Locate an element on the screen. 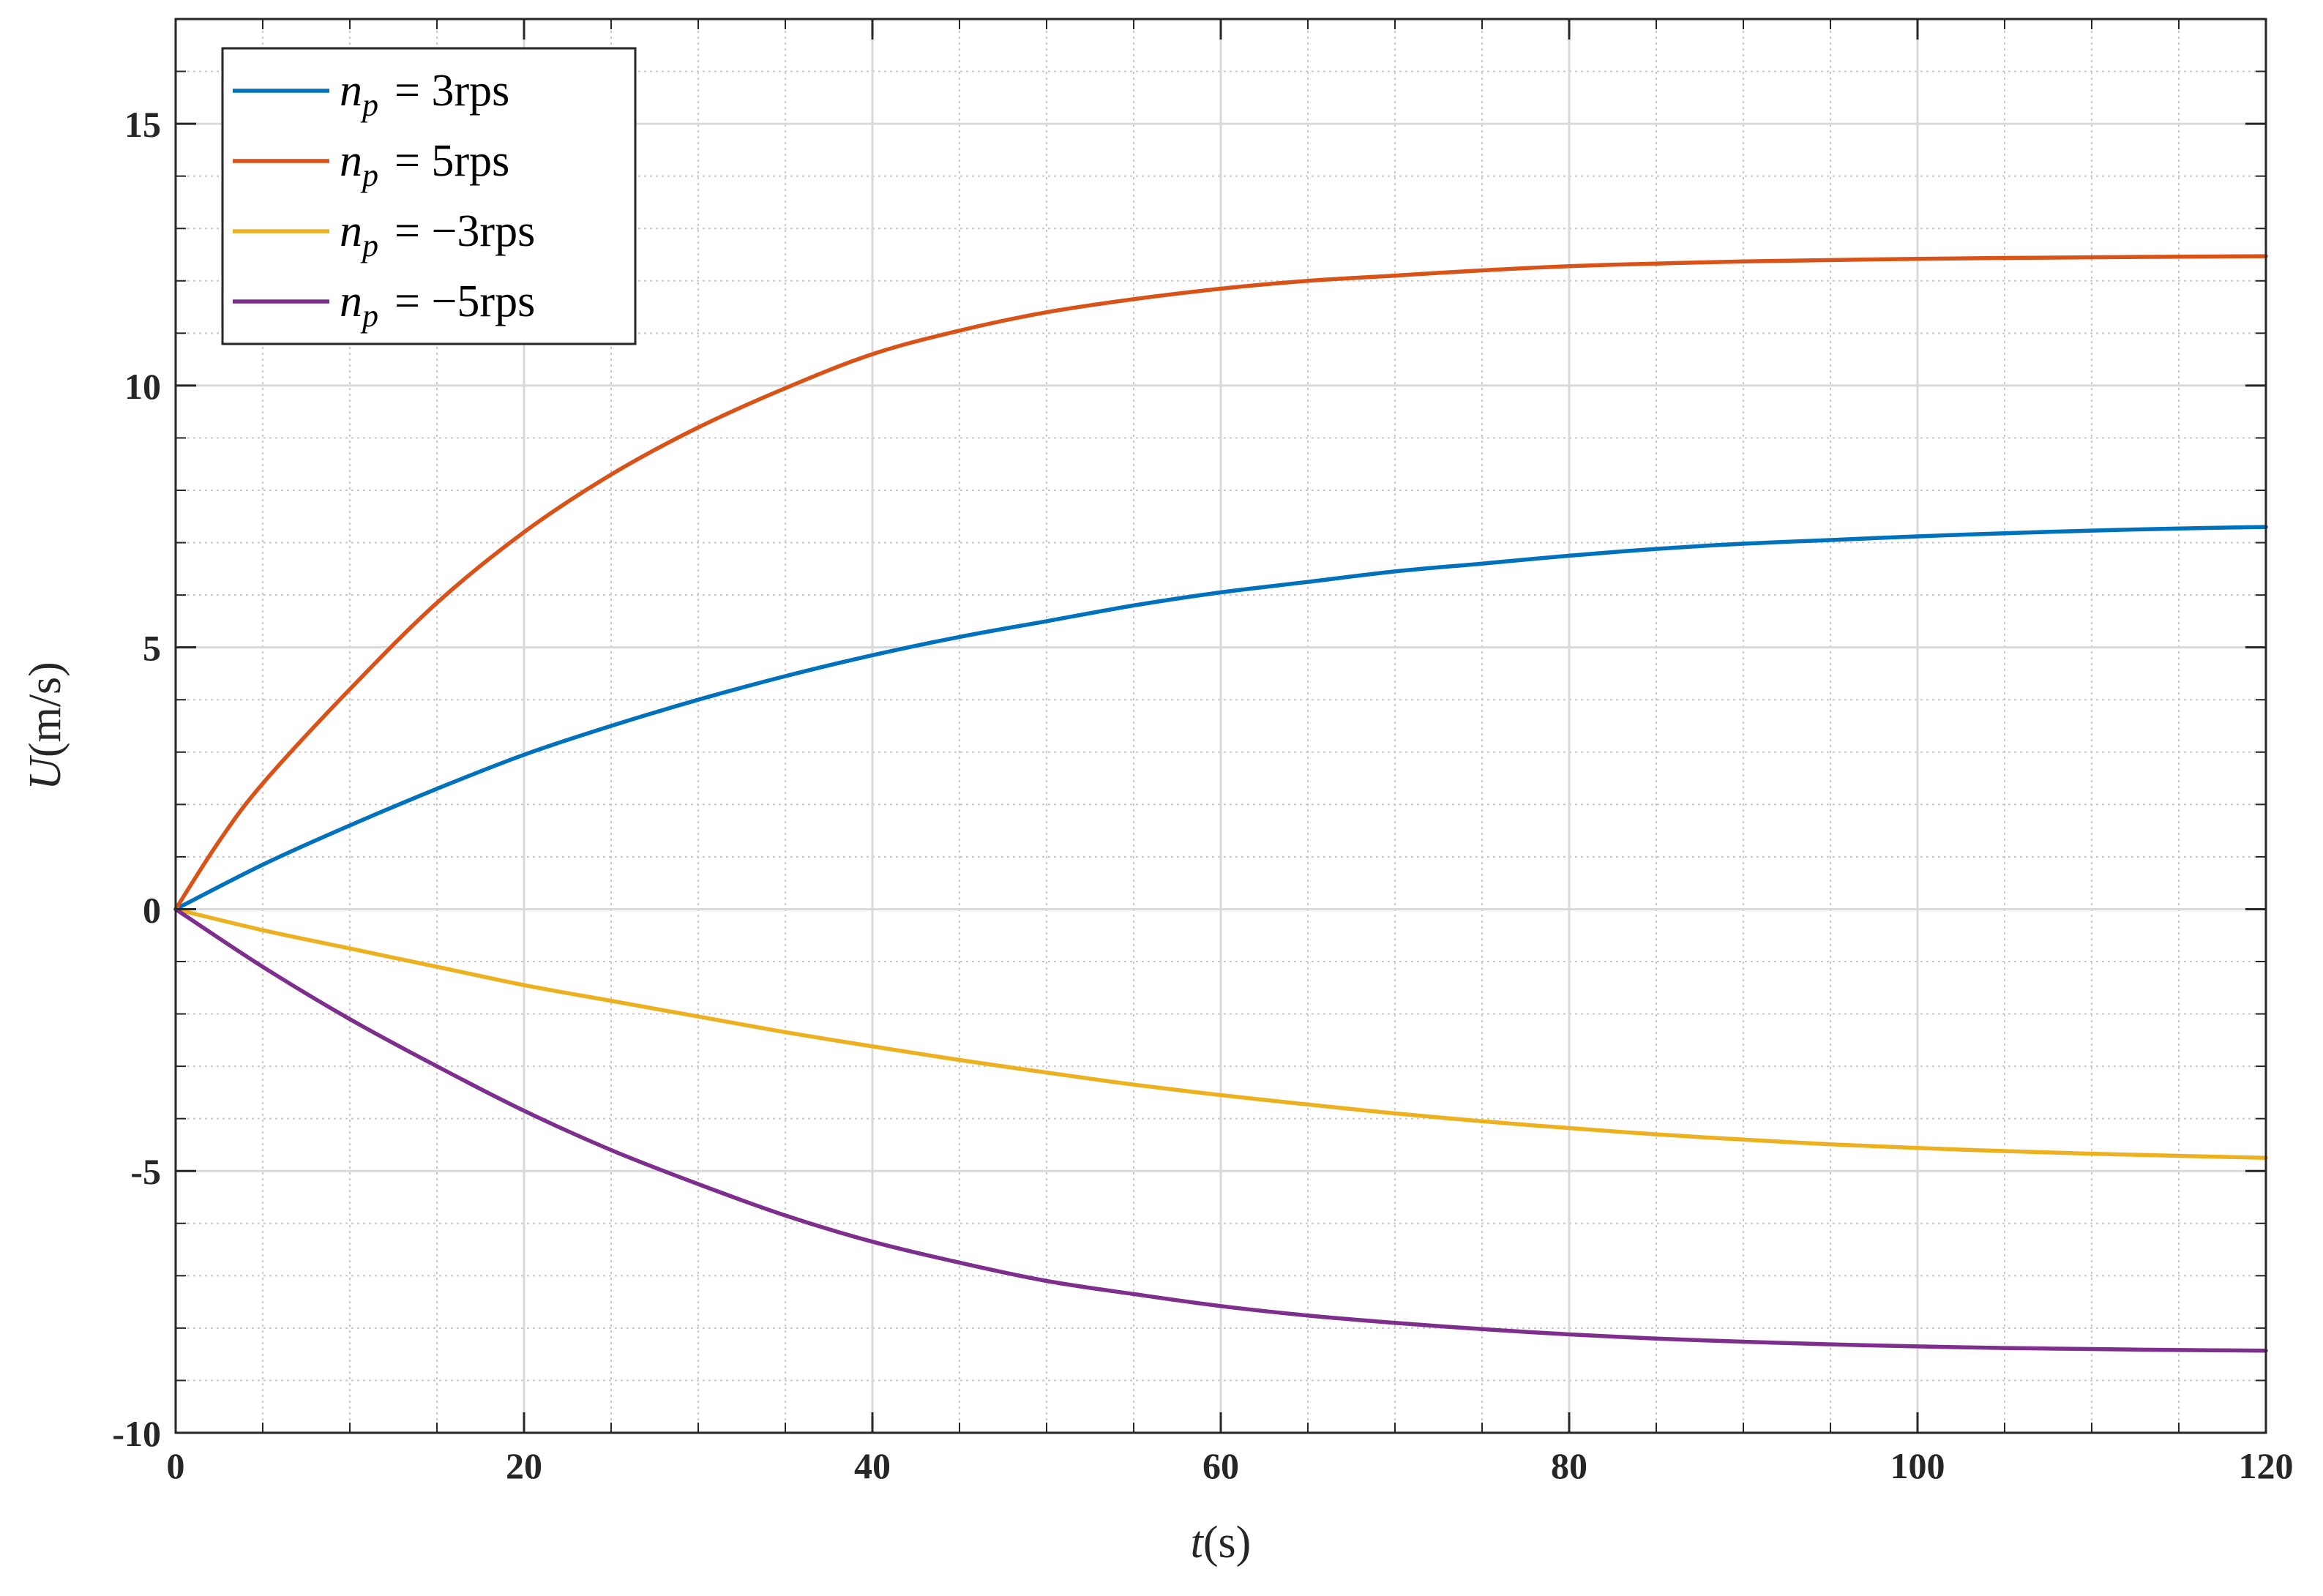 The height and width of the screenshot is (1596, 2323). y-tick-label: -10 is located at coordinates (136, 1433).